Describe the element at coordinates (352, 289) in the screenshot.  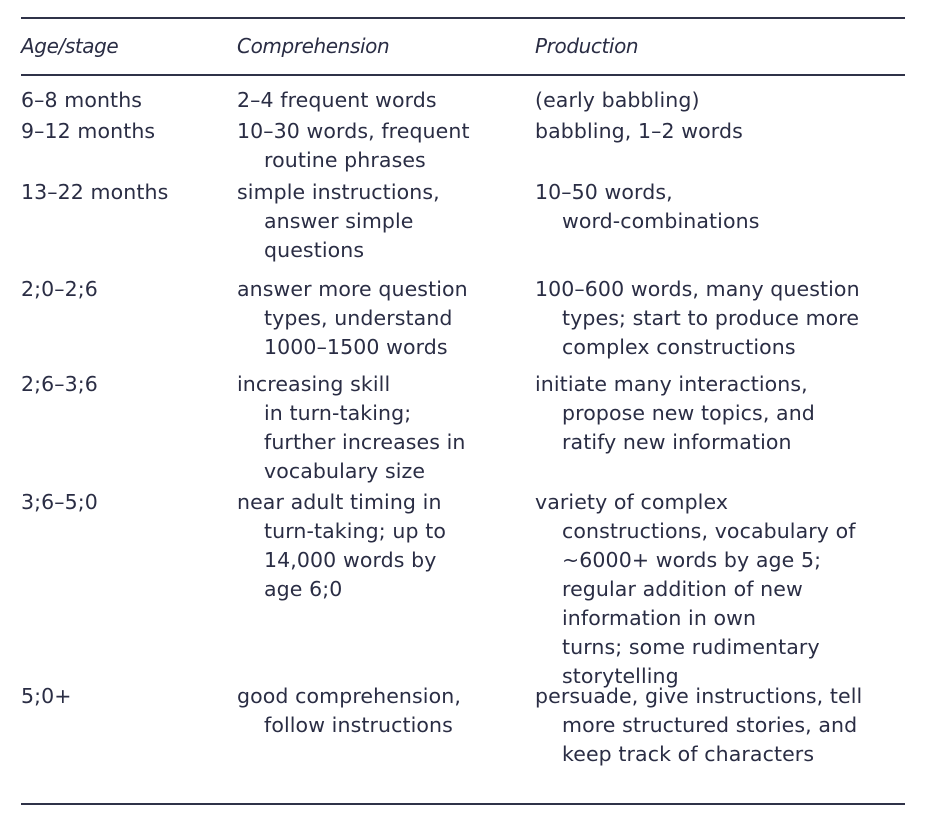
I see `cell-line: answer more question` at that location.